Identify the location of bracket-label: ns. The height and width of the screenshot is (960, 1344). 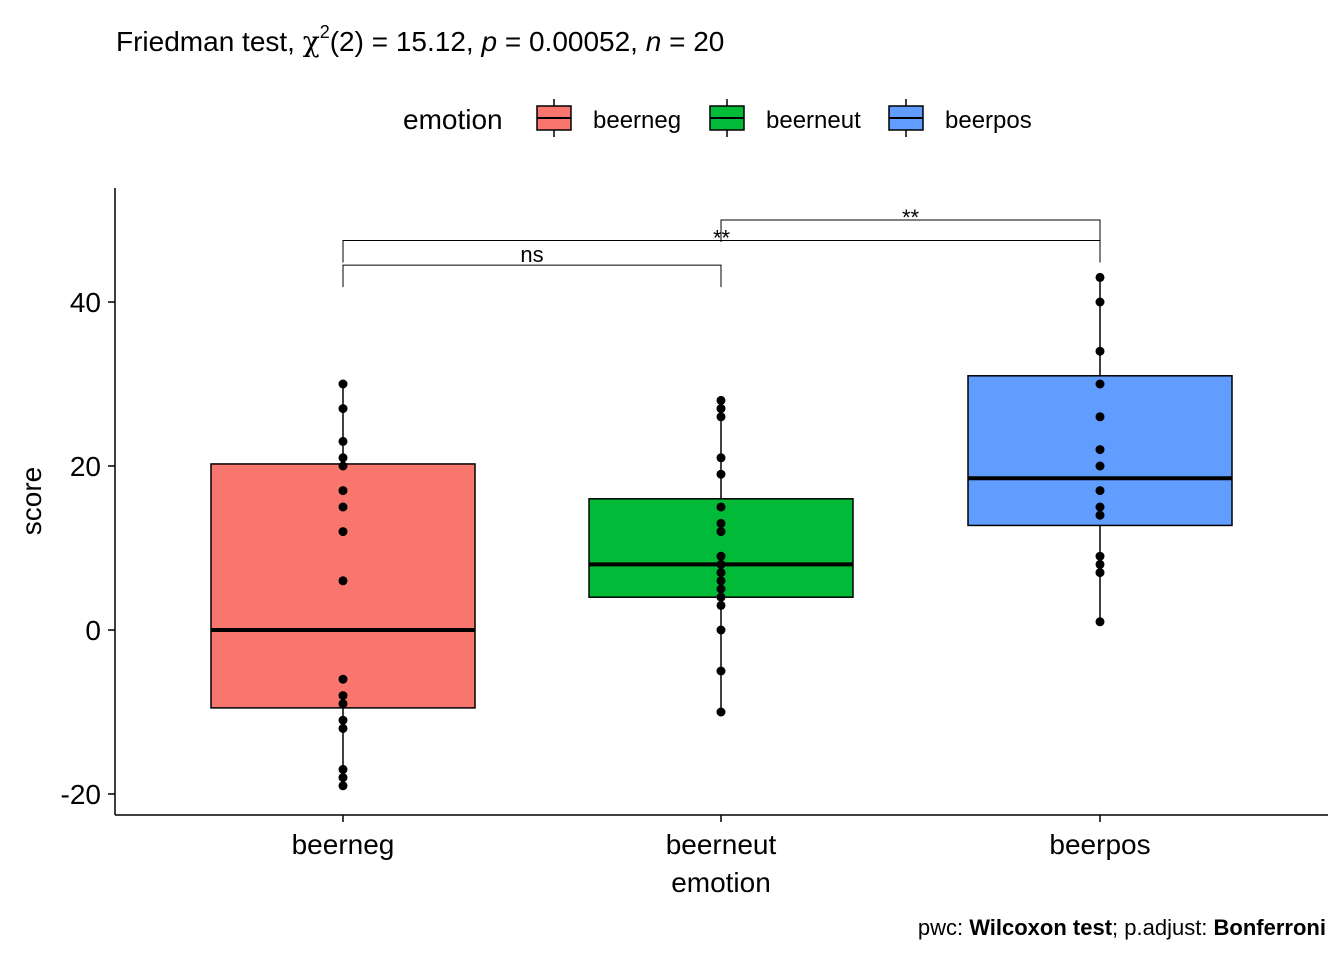
(531, 254).